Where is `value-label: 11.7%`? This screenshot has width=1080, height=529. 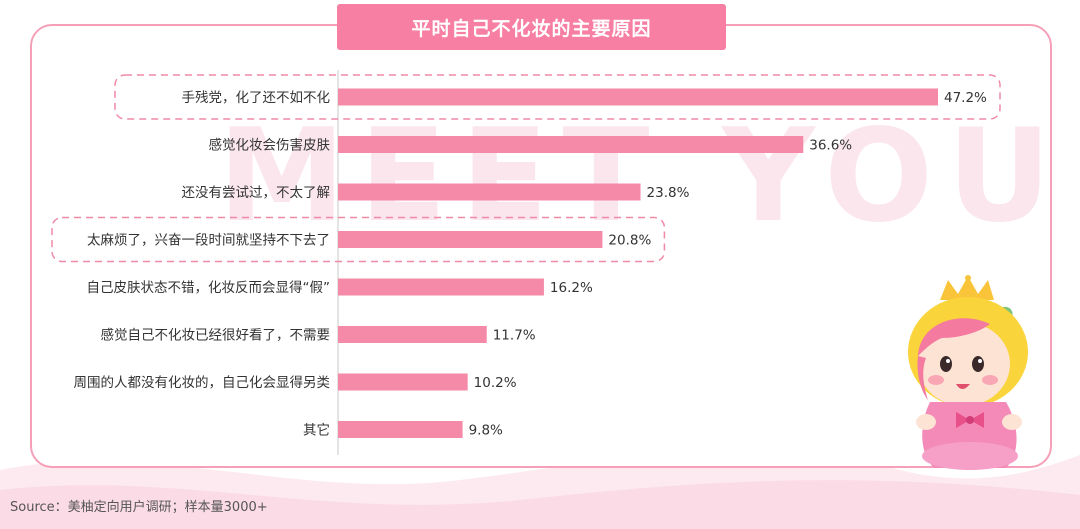
value-label: 11.7% is located at coordinates (514, 336).